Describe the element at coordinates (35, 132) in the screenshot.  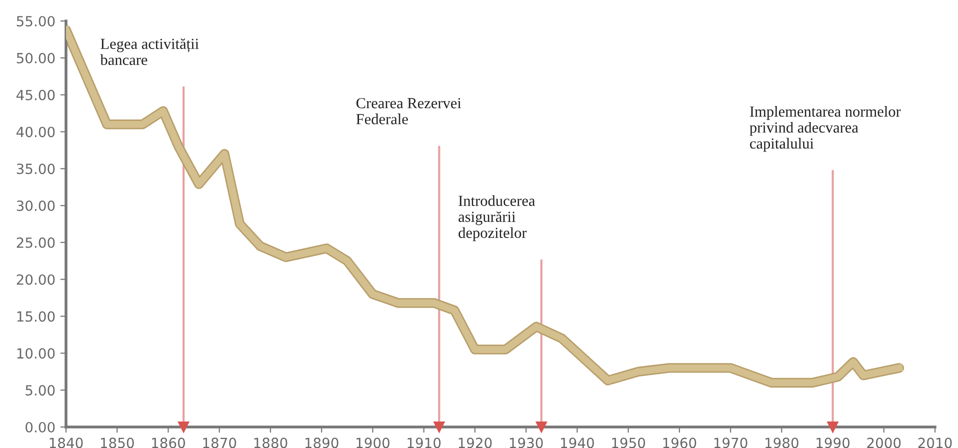
I see `y-tick-label: 40.00` at that location.